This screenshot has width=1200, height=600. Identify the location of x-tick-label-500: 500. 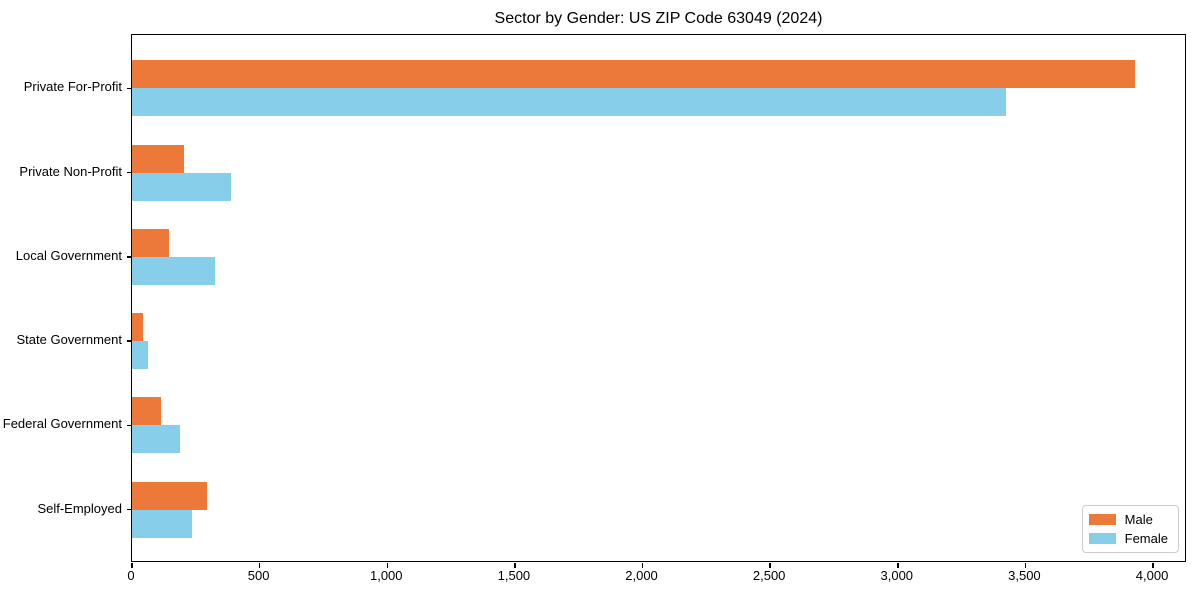
(258, 575).